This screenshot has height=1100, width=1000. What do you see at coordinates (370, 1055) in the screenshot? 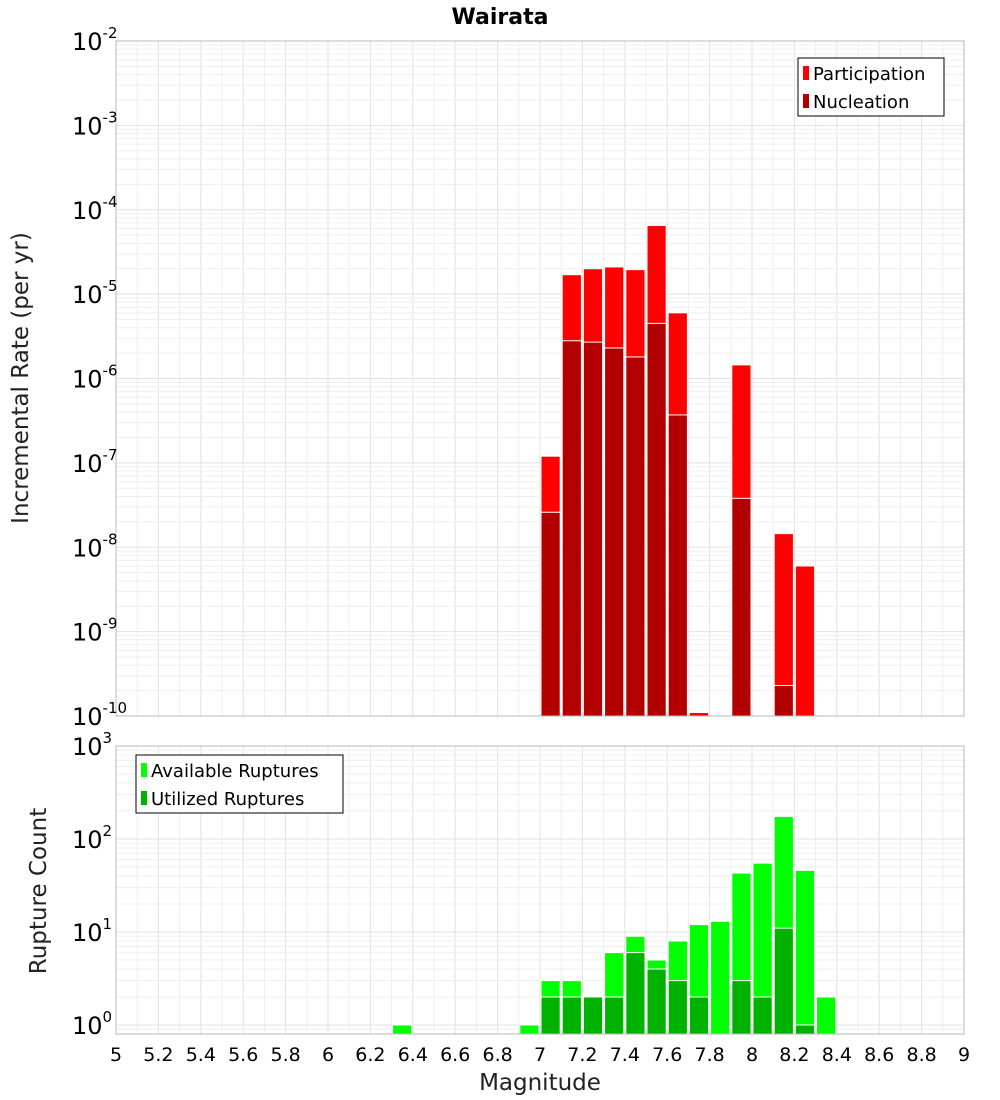
I see `x-tick-label: 6.2` at bounding box center [370, 1055].